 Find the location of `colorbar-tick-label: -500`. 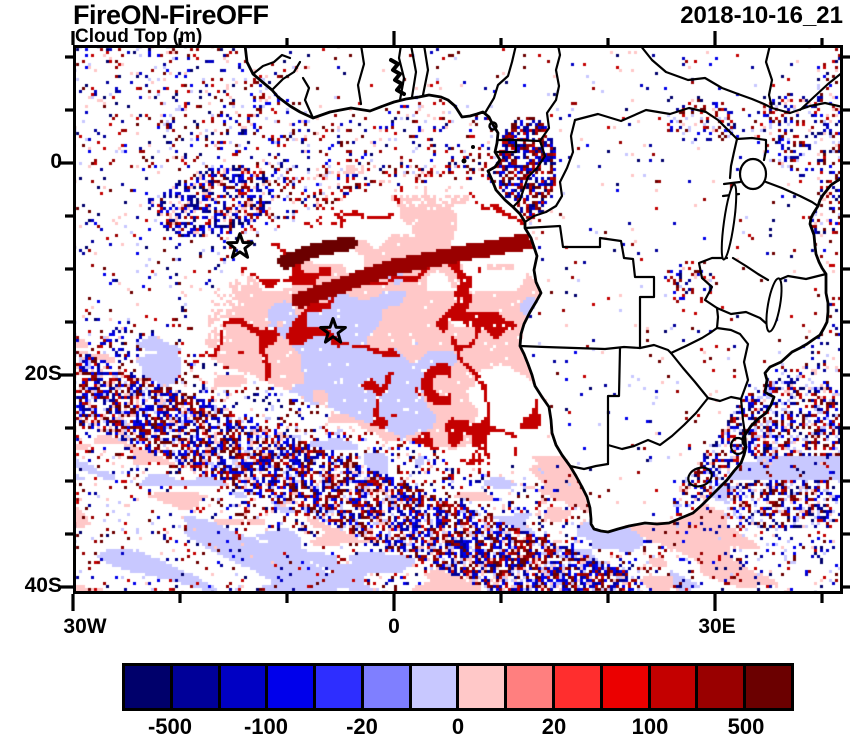

colorbar-tick-label: -500 is located at coordinates (170, 726).